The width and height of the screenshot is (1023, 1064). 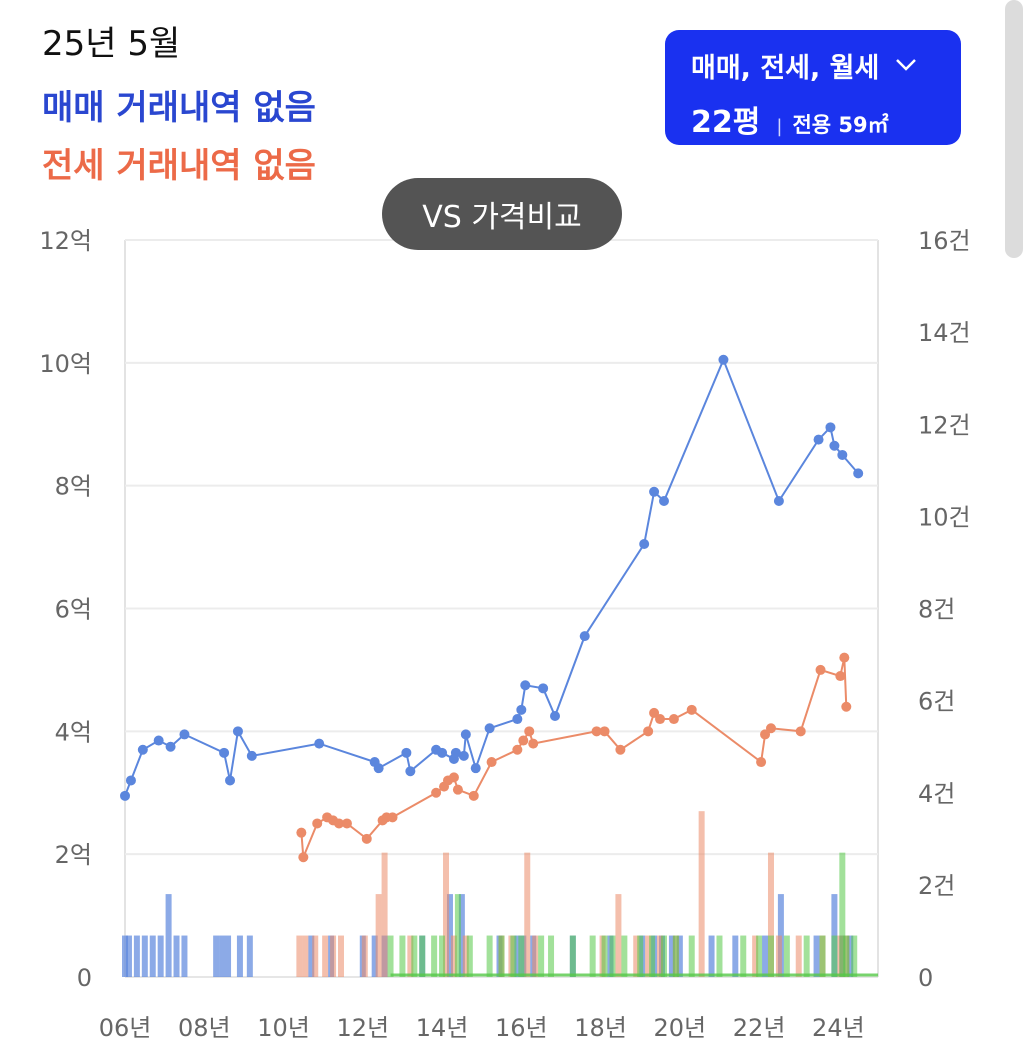 I want to click on y-right-tick-label: 16건, so click(x=944, y=241).